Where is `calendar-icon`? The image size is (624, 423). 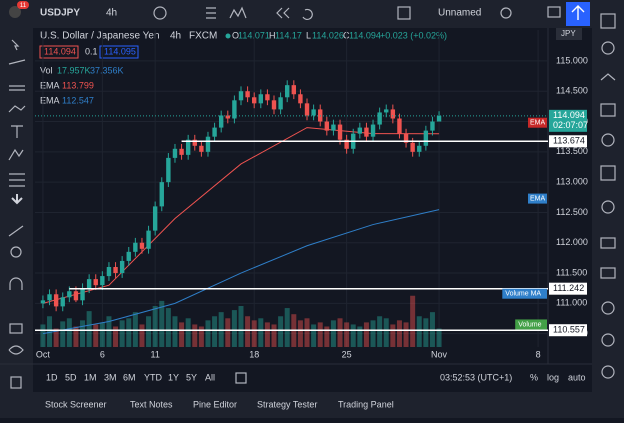
calendar-icon is located at coordinates (608, 173).